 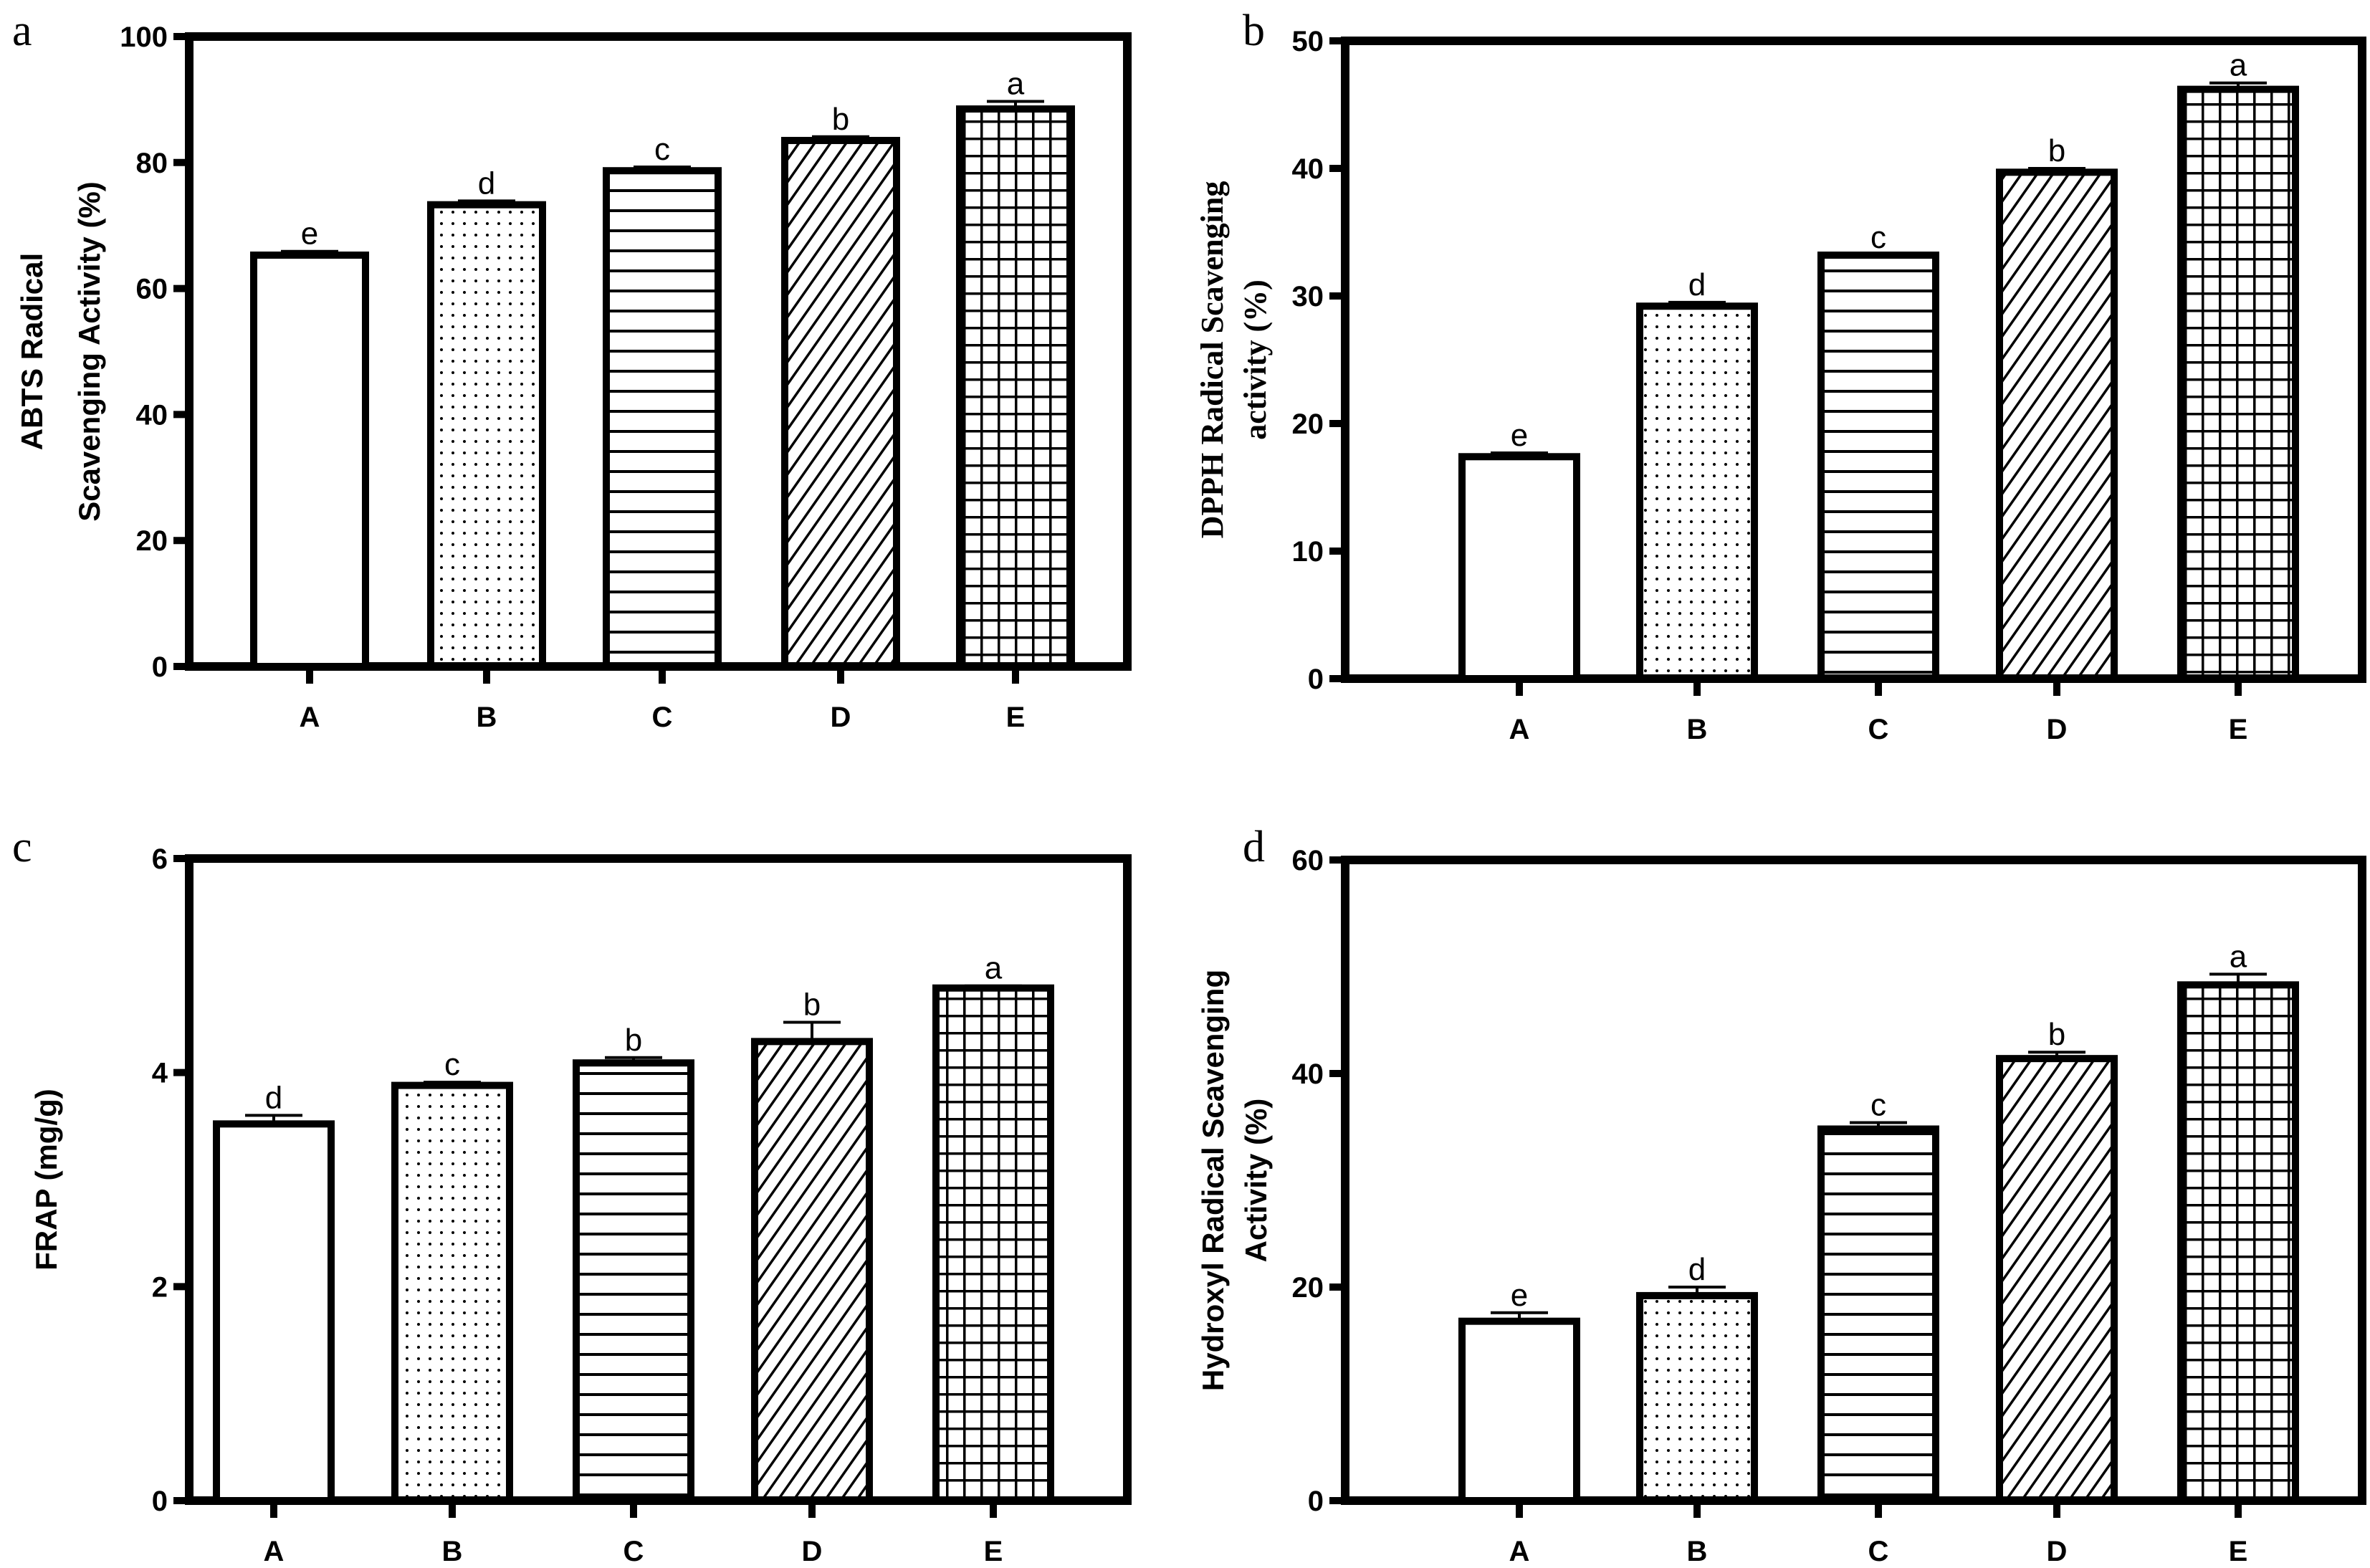 What do you see at coordinates (1254, 31) in the screenshot?
I see `panel-label: b` at bounding box center [1254, 31].